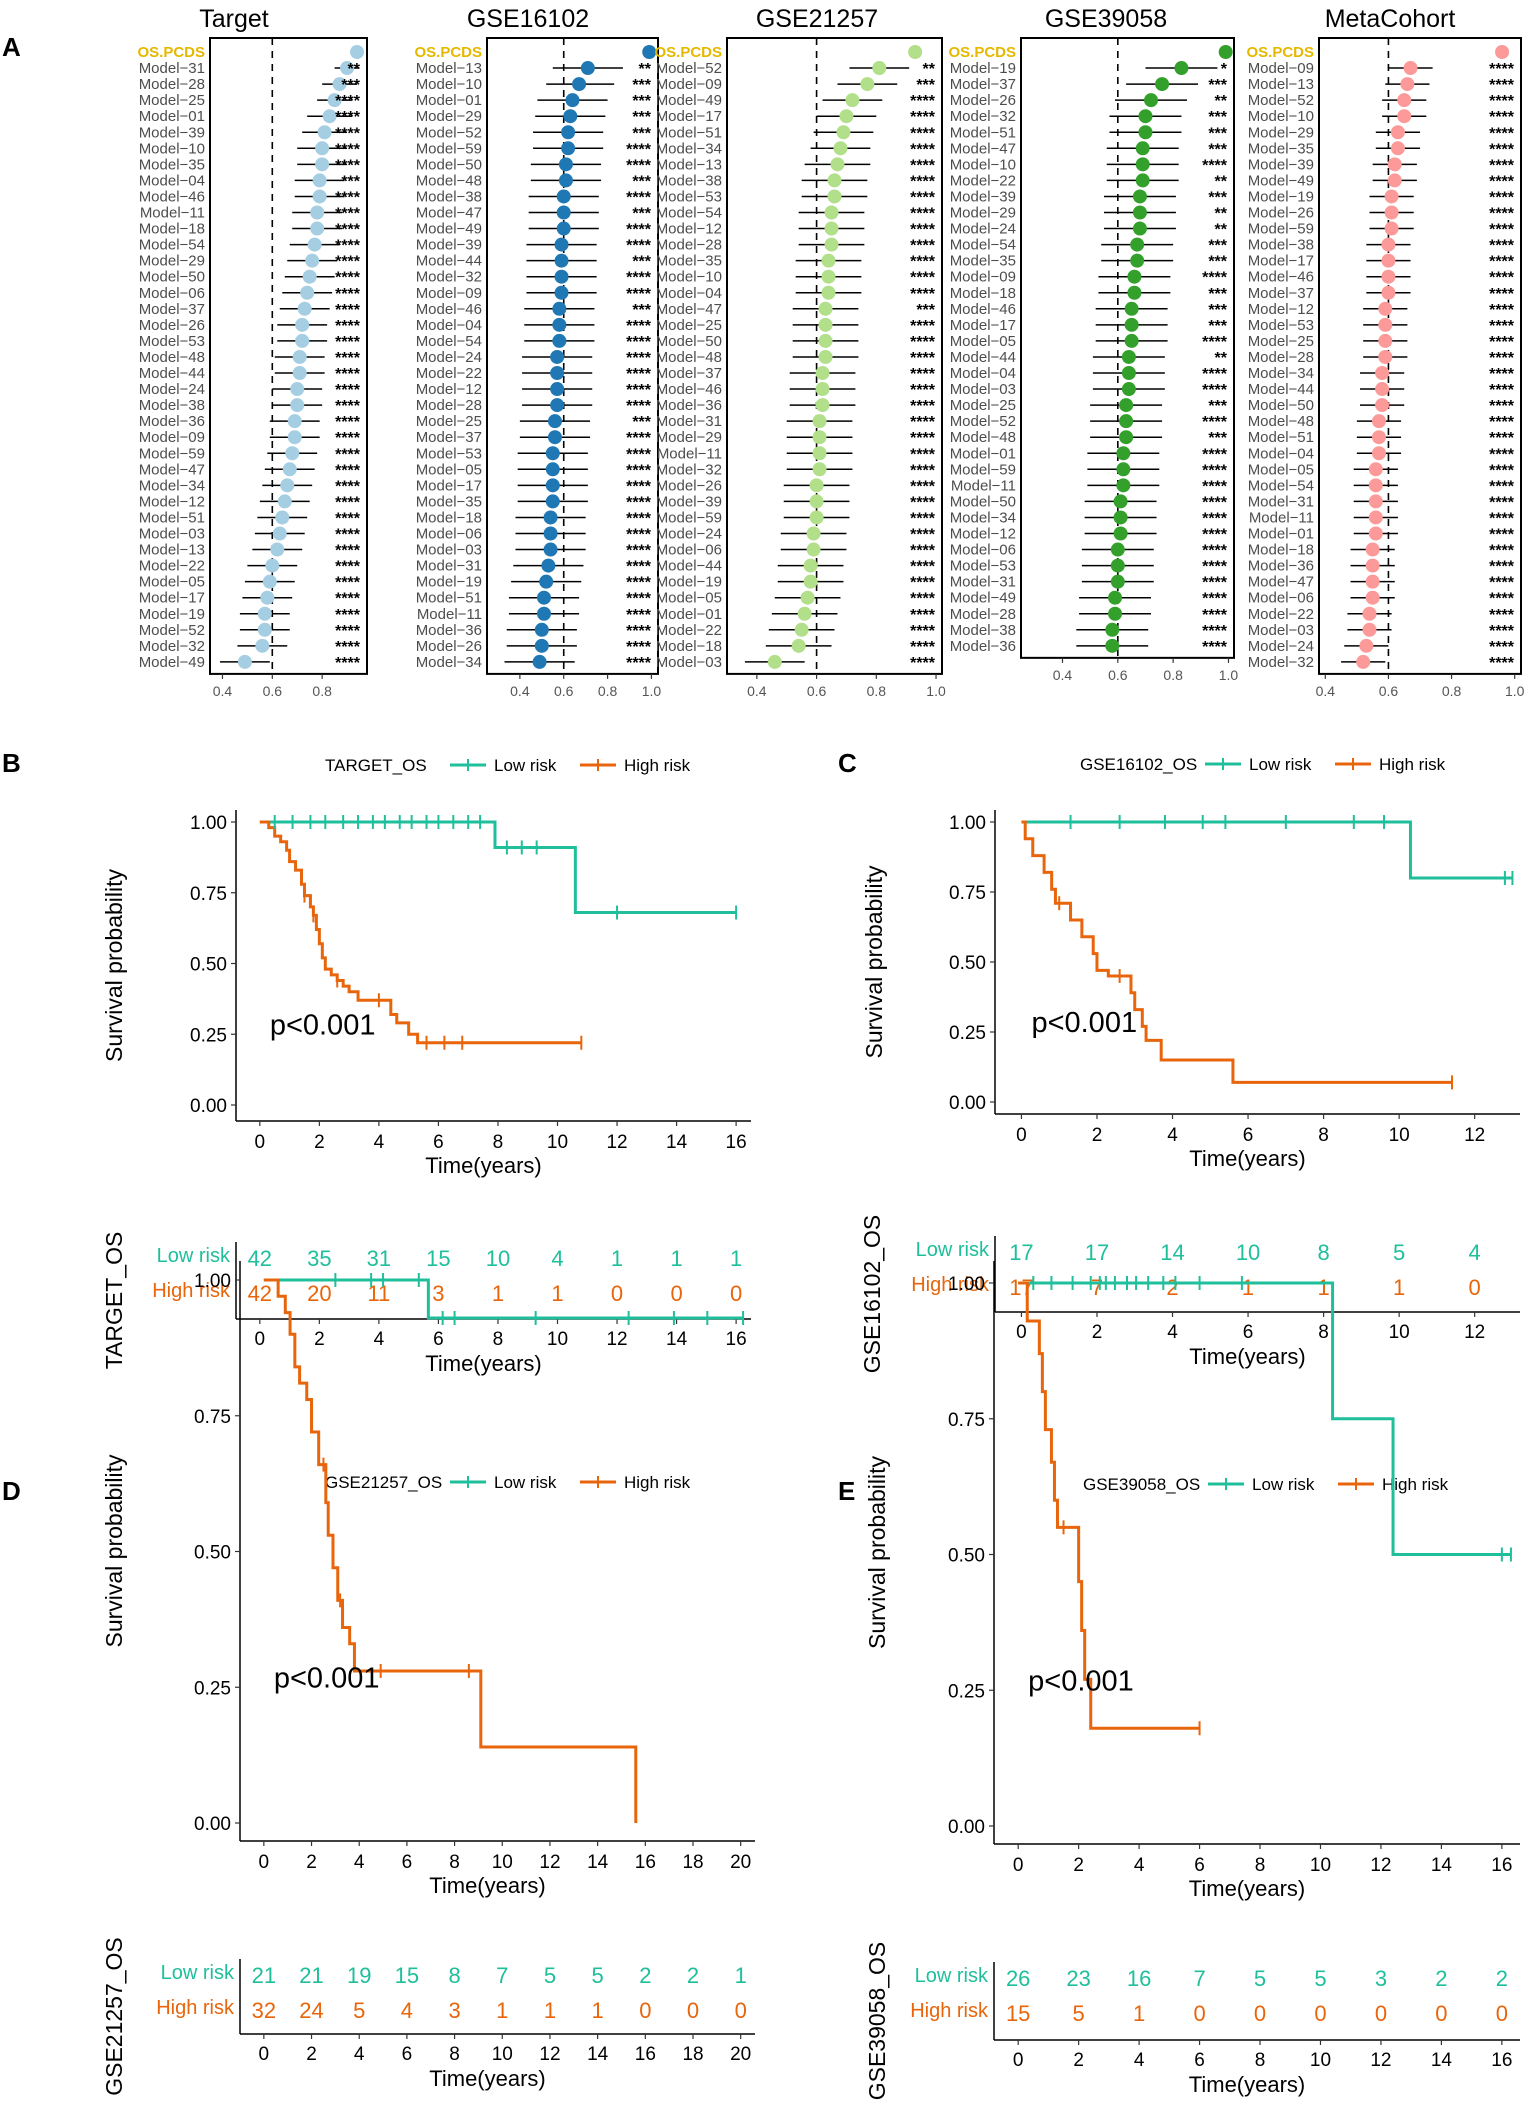 The image size is (1536, 2108). Describe the element at coordinates (191, 1291) in the screenshot. I see `table-row-label-high: High risk` at that location.